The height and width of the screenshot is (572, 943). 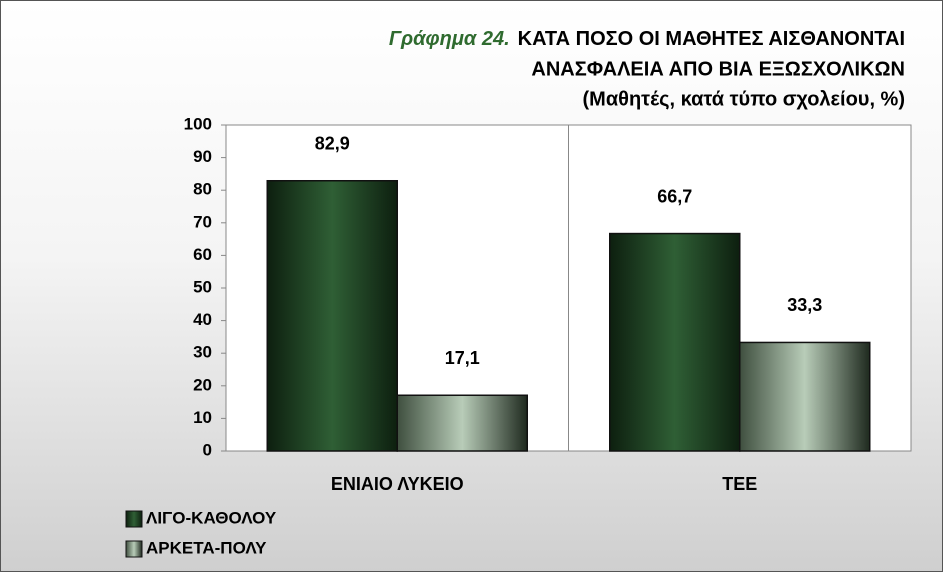 I want to click on x-tick-label: ΕΝΙΑΙΟ ΛΥΚΕΙΟ, so click(x=397, y=484).